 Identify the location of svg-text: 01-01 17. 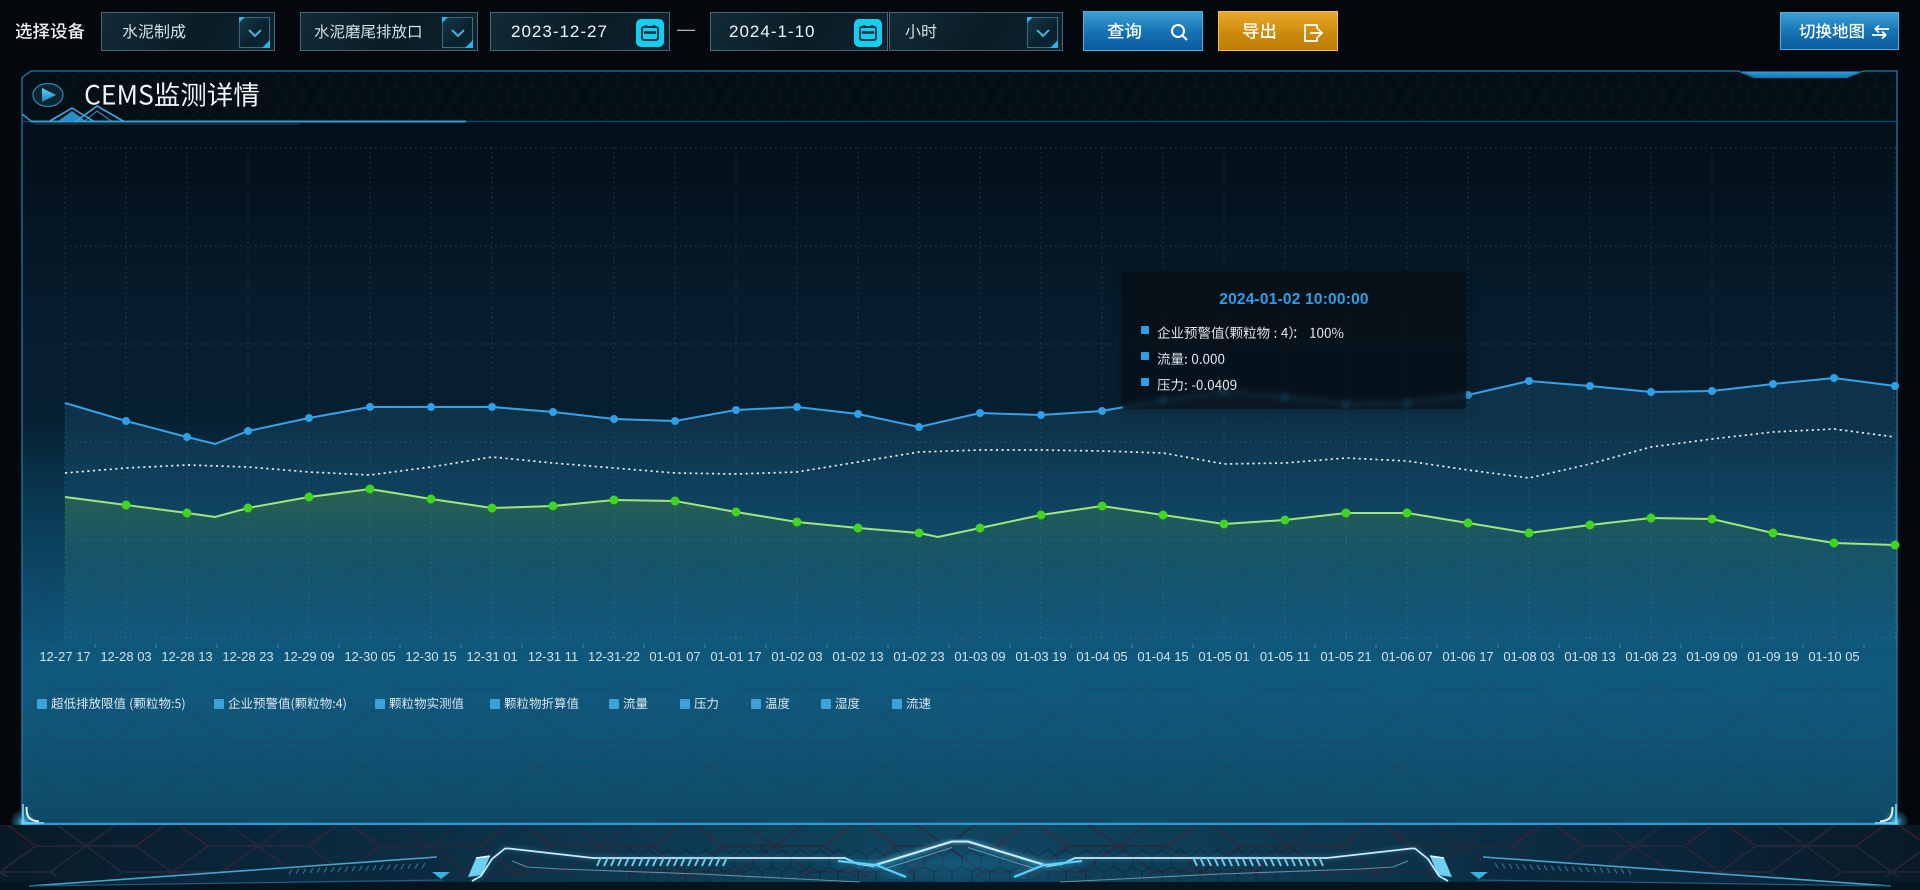
(735, 656).